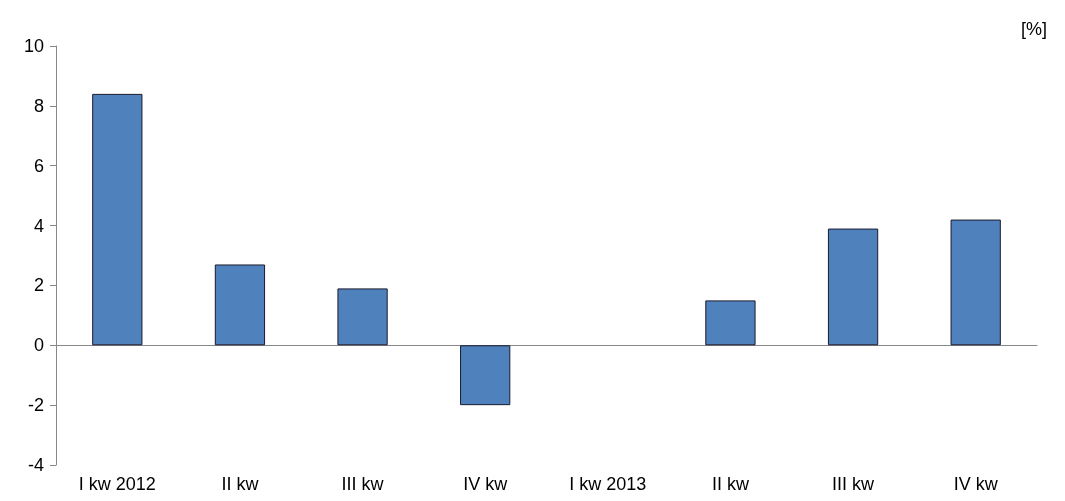 The height and width of the screenshot is (501, 1065). What do you see at coordinates (38, 105) in the screenshot?
I see `y-tick-label: 8` at bounding box center [38, 105].